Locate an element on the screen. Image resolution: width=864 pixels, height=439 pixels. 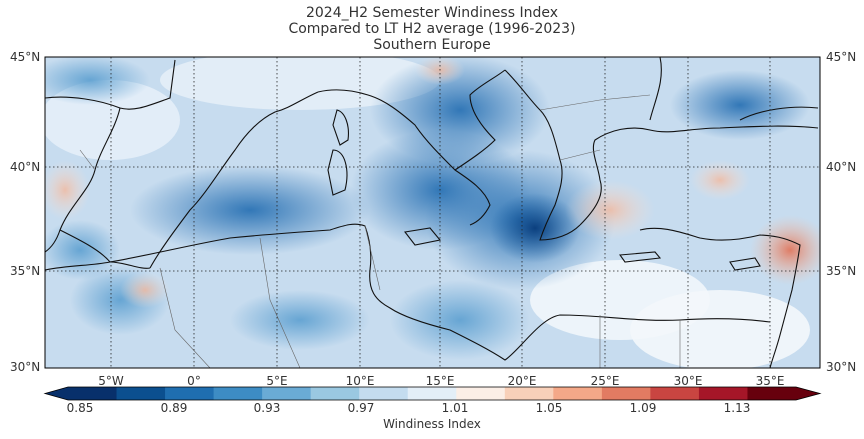
colorbar-extend-high is located at coordinates (808, 393).